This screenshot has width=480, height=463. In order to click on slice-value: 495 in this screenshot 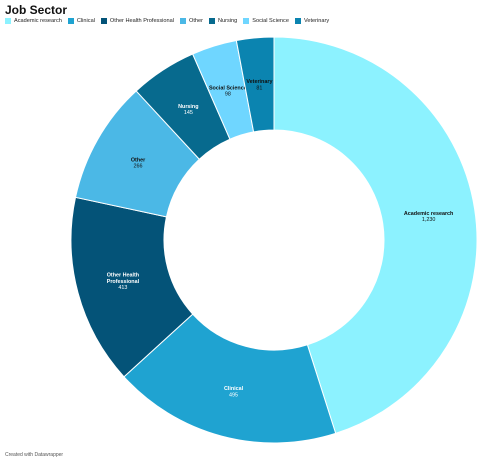, I will do `click(233, 395)`.